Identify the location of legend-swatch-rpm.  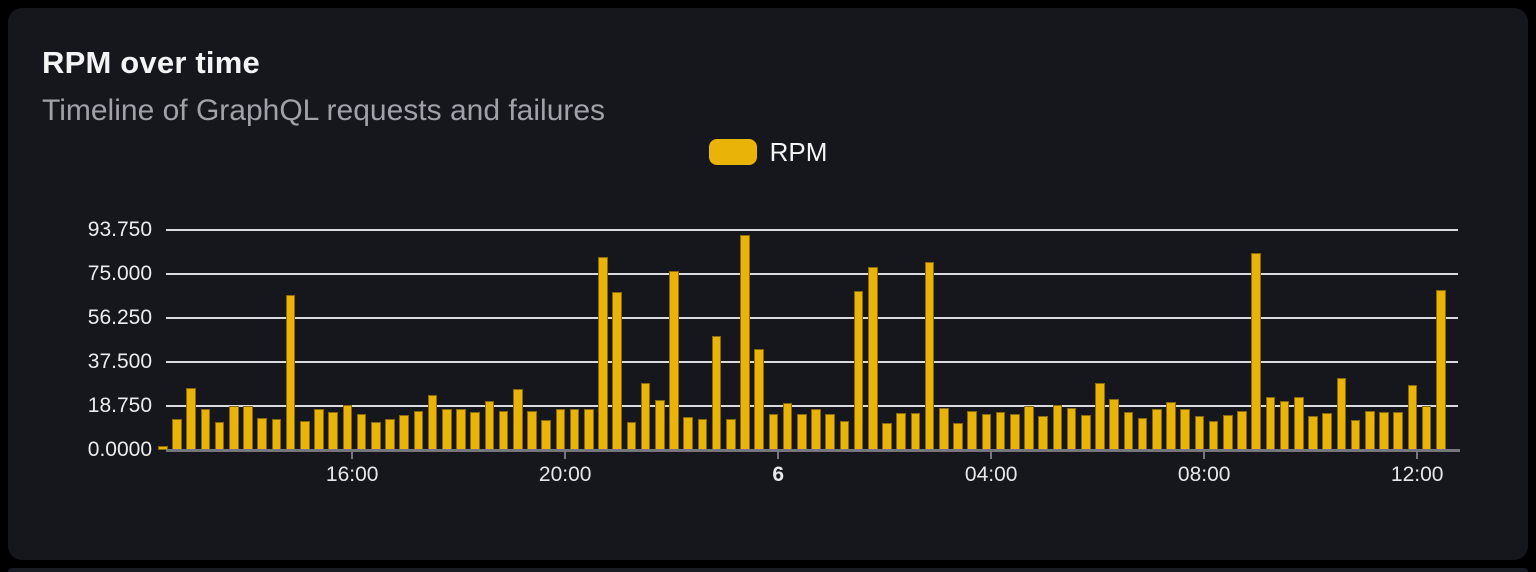
(732, 152).